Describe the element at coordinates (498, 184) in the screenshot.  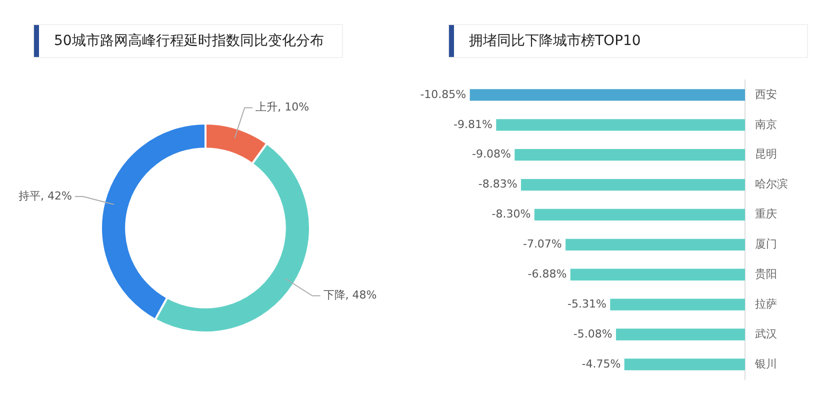
I see `data-label: -8.83%` at that location.